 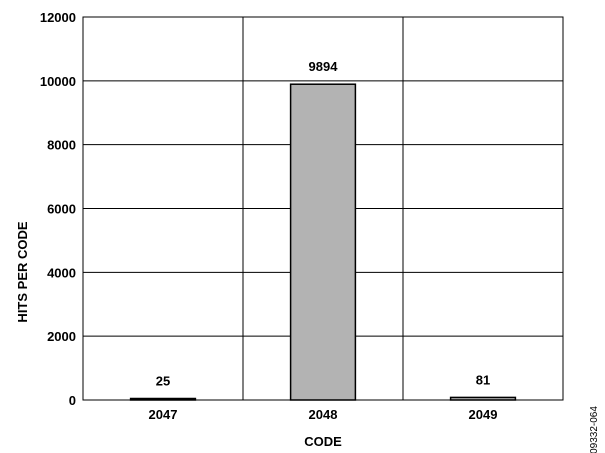 I want to click on y-tick-label: 2000, so click(x=61, y=336).